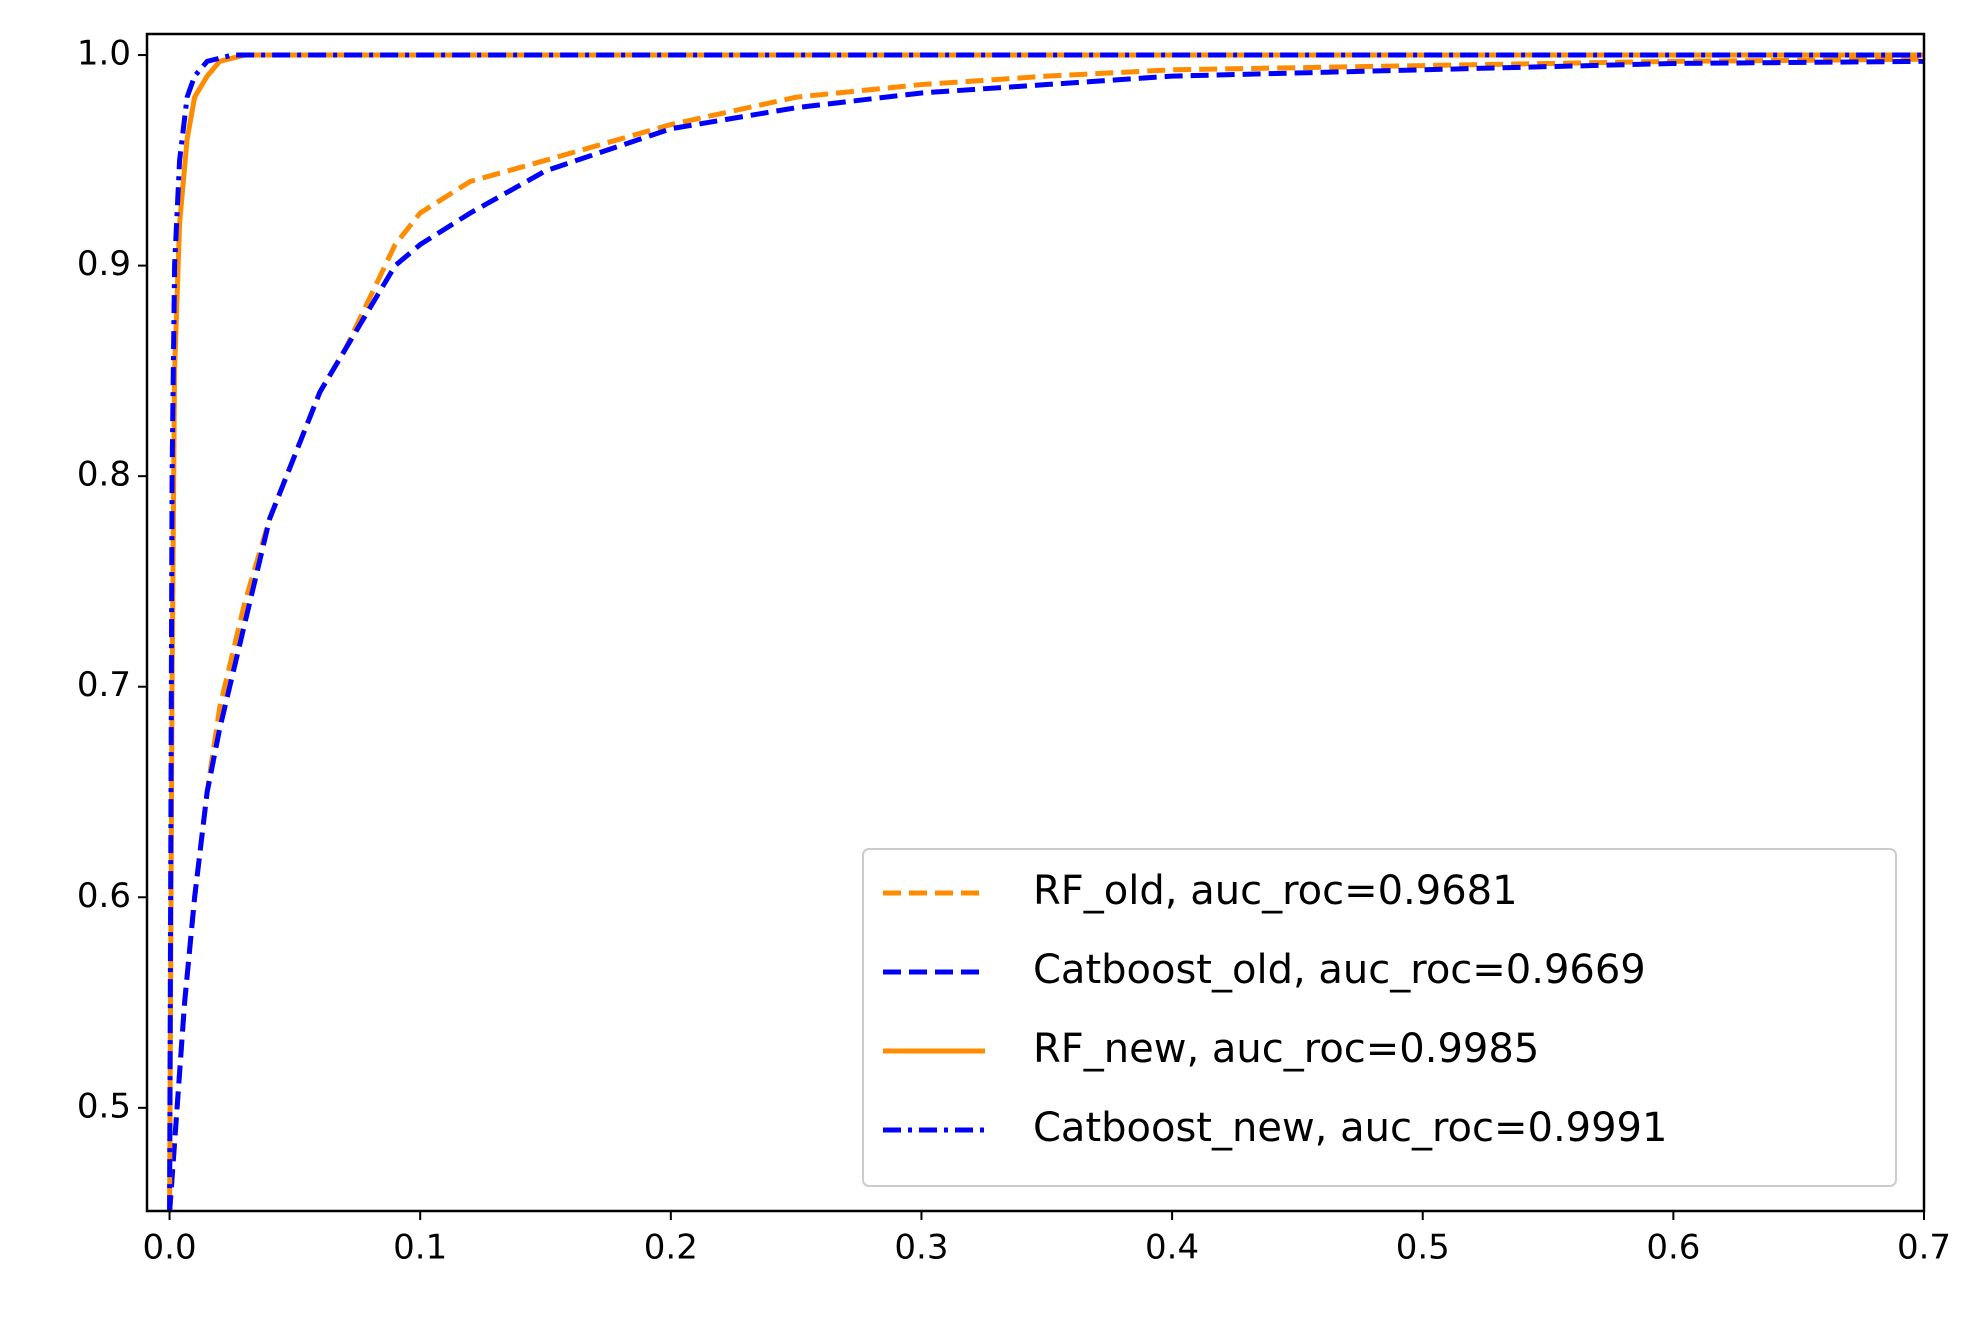  What do you see at coordinates (1172, 1248) in the screenshot?
I see `x-tick-label: 0.4` at bounding box center [1172, 1248].